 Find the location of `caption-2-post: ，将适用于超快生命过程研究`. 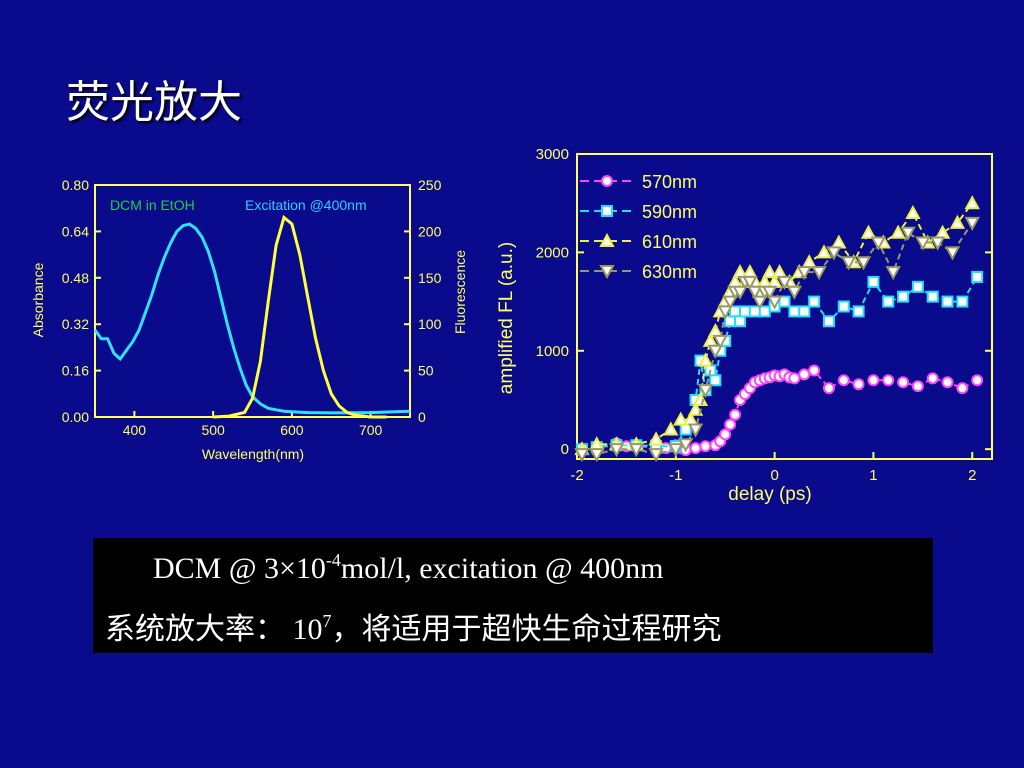

caption-2-post: ，将适用于超快生命过程研究 is located at coordinates (526, 629).